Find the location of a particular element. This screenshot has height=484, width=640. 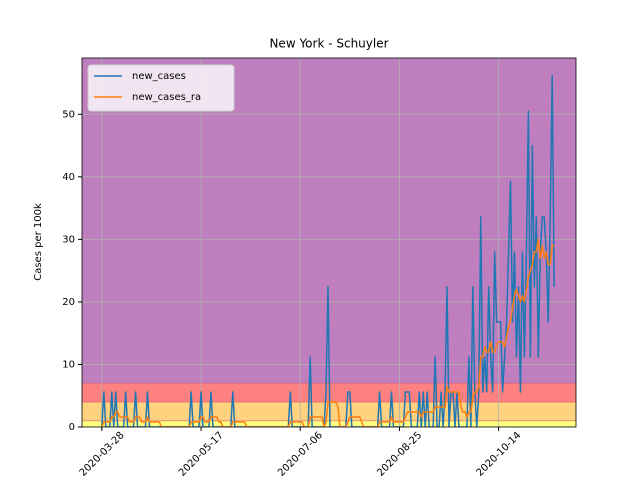

x-tick-label: 2020-10-14 is located at coordinates (499, 454).